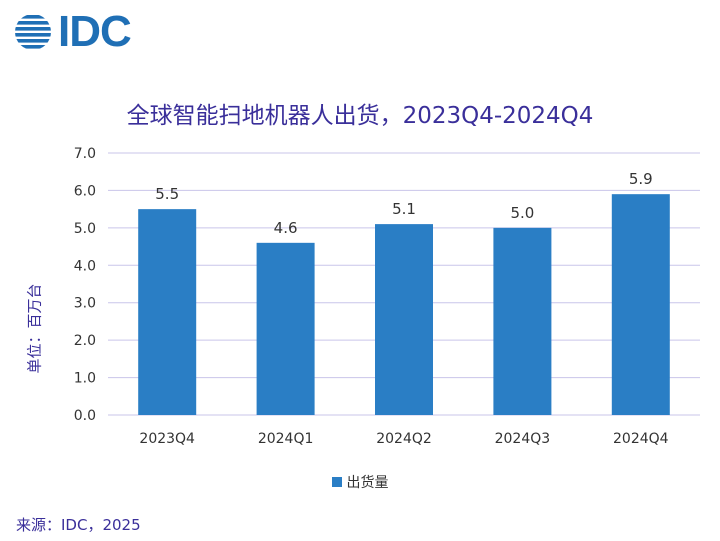 This screenshot has height=541, width=720. I want to click on idc-logo: IDC, so click(73, 31).